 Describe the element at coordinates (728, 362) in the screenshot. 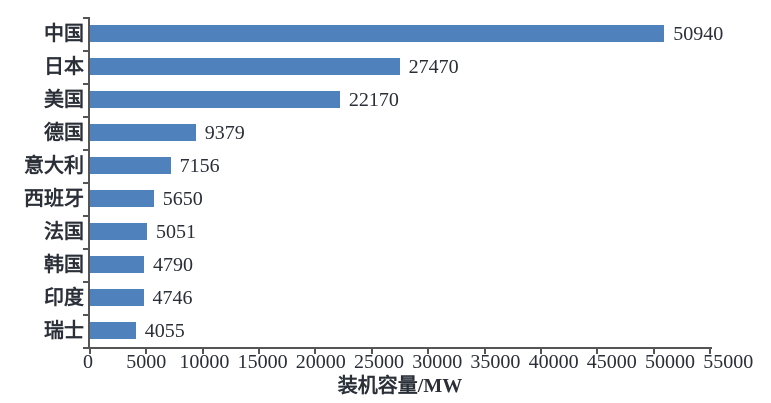

I see `x-tick-label: 55000` at that location.